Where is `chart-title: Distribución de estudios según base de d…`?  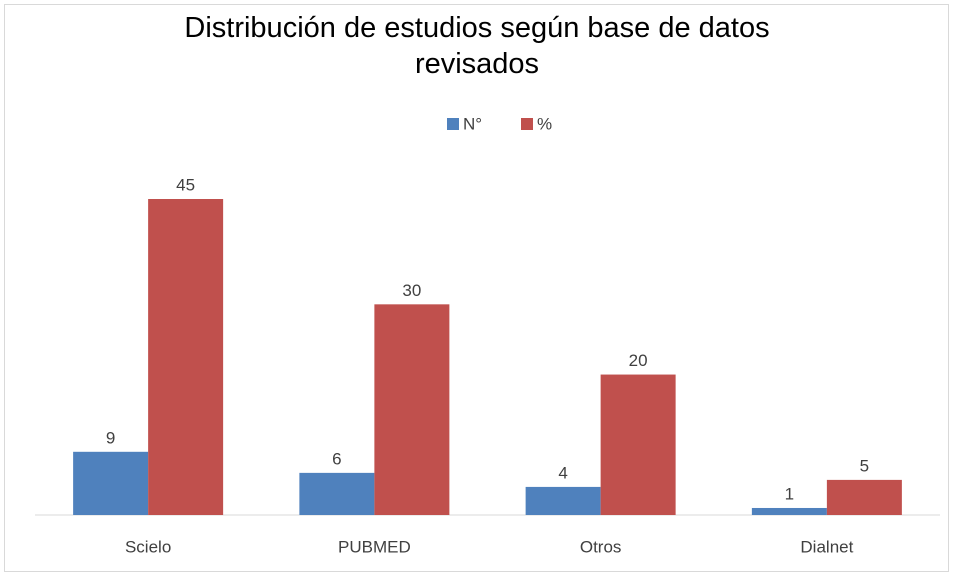 chart-title: Distribución de estudios según base de d… is located at coordinates (477, 46).